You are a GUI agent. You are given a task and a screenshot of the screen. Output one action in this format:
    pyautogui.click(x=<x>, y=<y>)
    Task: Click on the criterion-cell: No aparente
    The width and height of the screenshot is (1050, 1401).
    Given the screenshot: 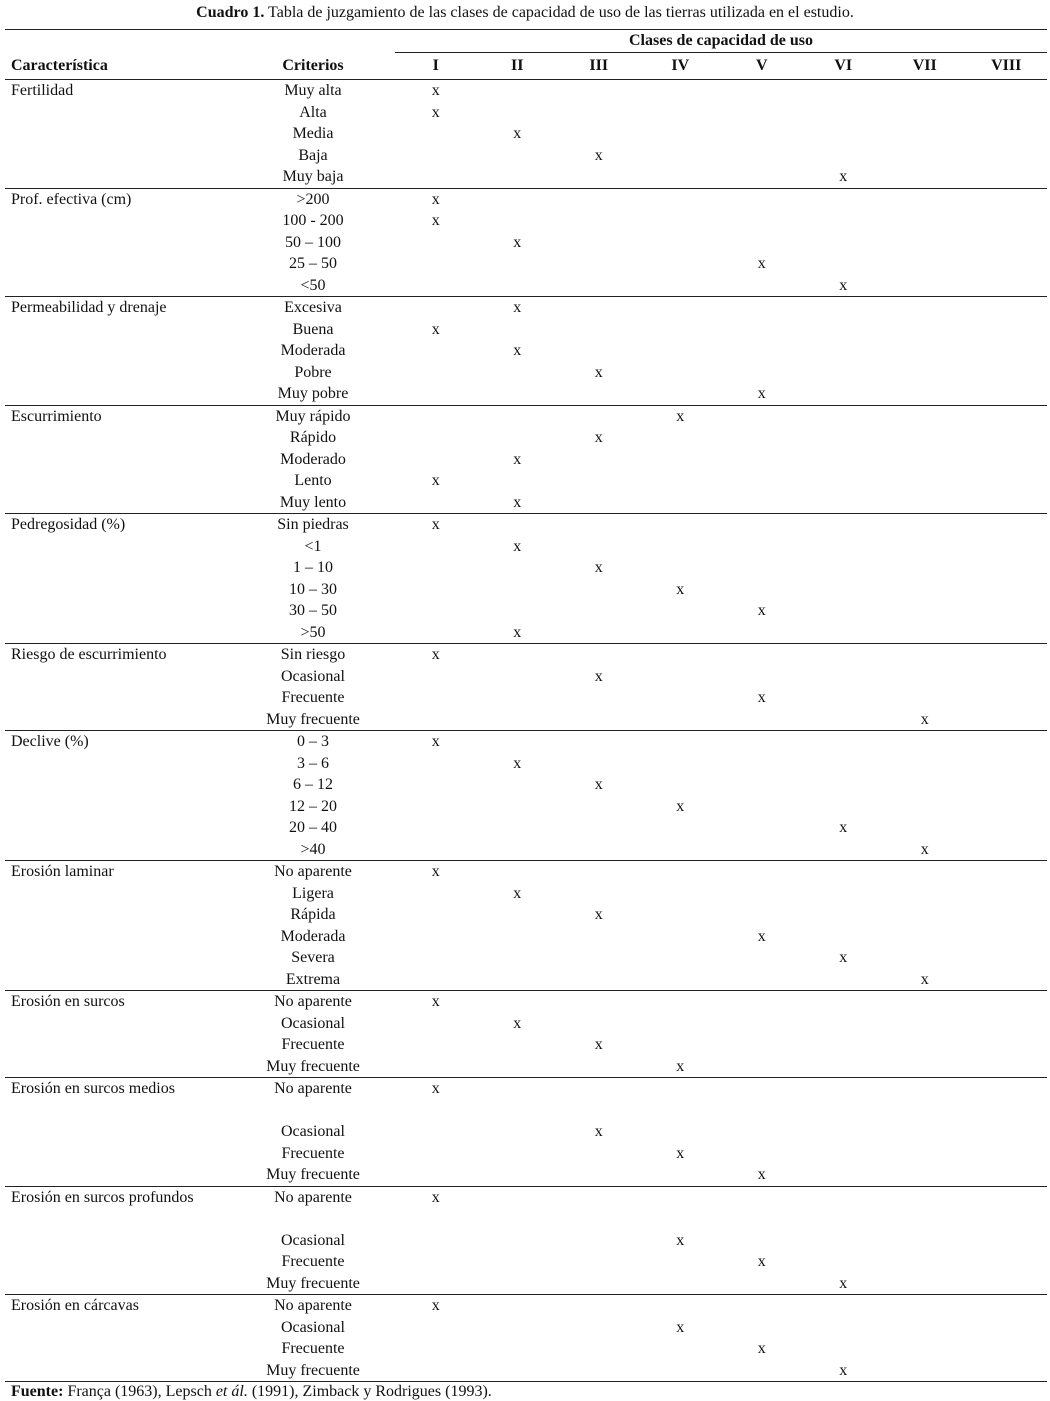 What is the action you would take?
    pyautogui.click(x=313, y=1196)
    